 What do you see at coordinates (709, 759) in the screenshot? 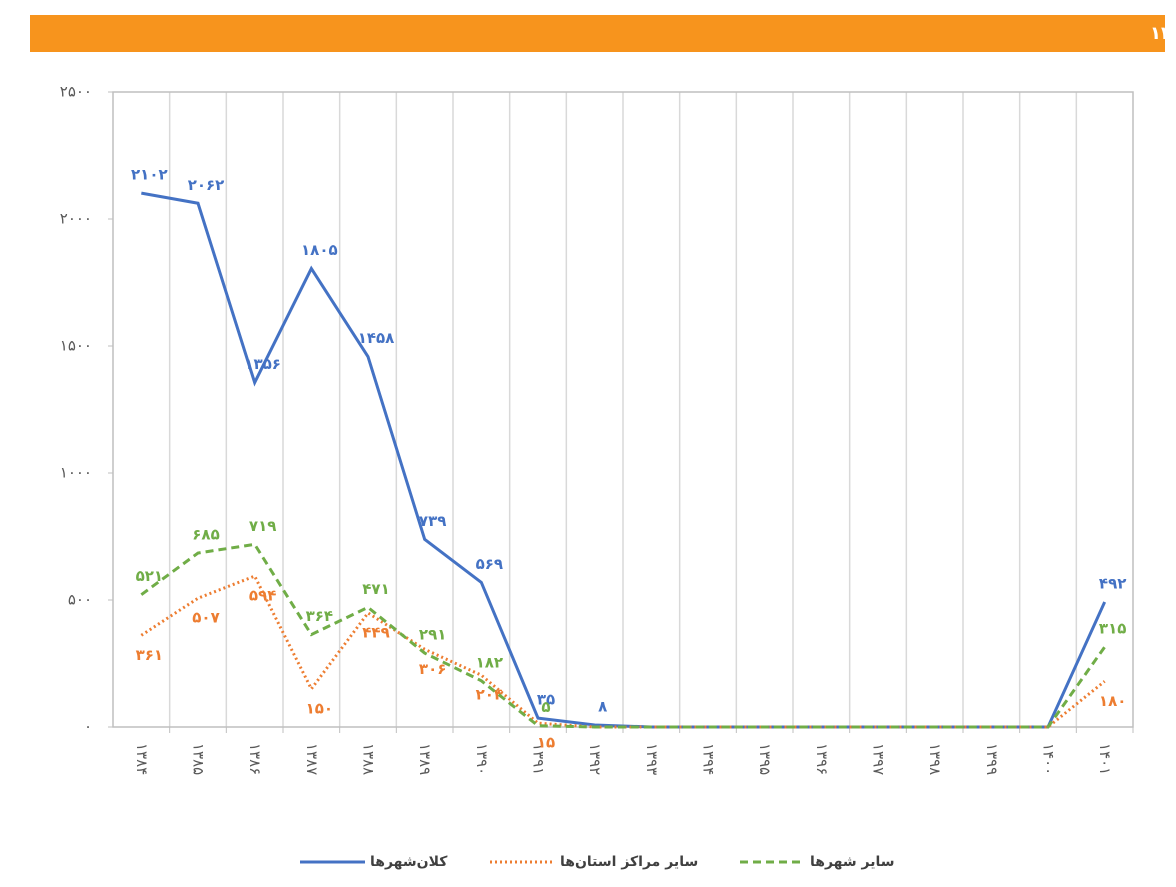
I see `x-tick-label: ۱۳۹۴` at bounding box center [709, 759].